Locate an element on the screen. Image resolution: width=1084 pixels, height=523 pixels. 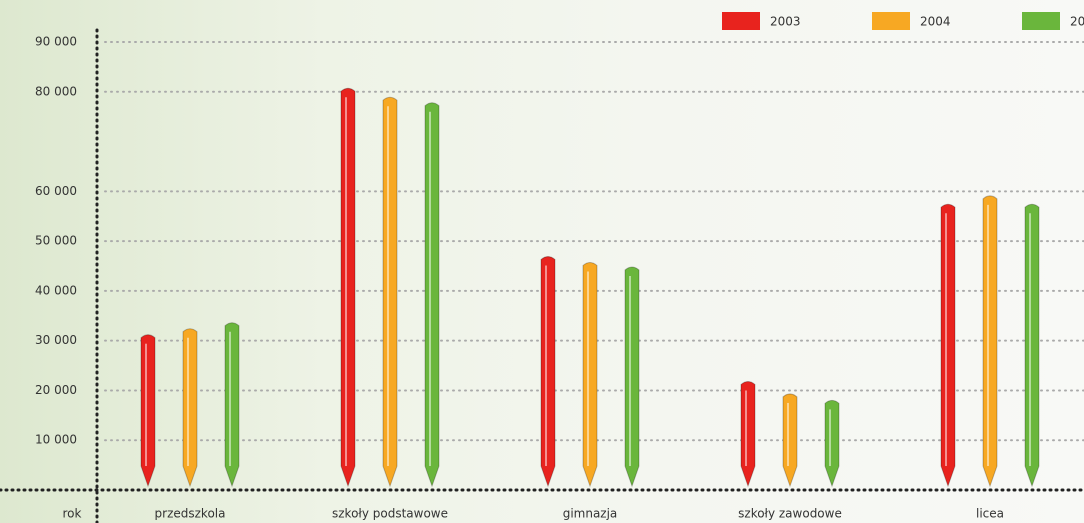
y-tick-label: 20 000 is located at coordinates (56, 390).